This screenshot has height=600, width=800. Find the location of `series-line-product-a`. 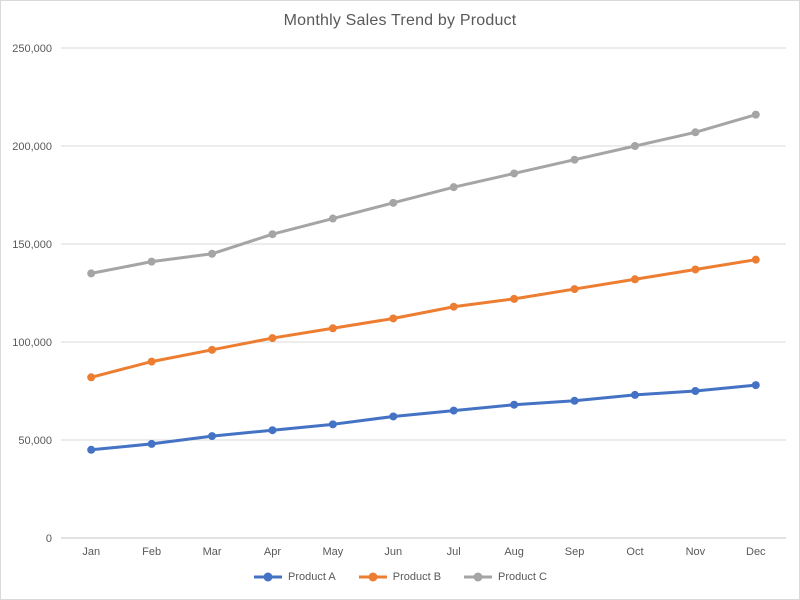

series-line-product-a is located at coordinates (423, 417).